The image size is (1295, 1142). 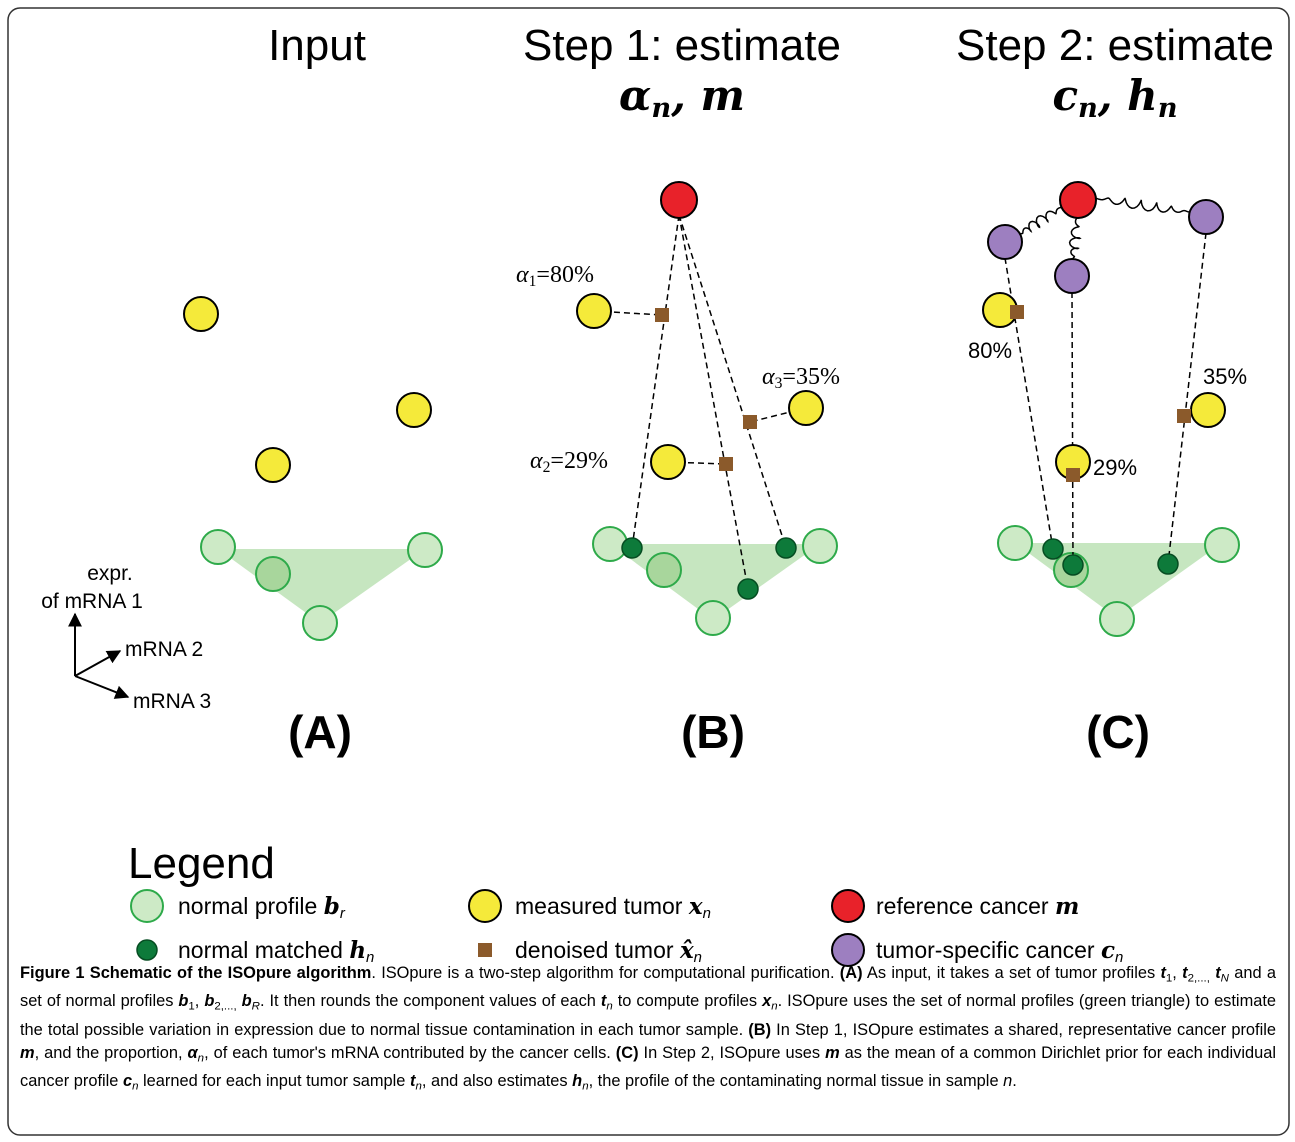 What do you see at coordinates (579, 461) in the screenshot?
I see `text-run: =29%` at bounding box center [579, 461].